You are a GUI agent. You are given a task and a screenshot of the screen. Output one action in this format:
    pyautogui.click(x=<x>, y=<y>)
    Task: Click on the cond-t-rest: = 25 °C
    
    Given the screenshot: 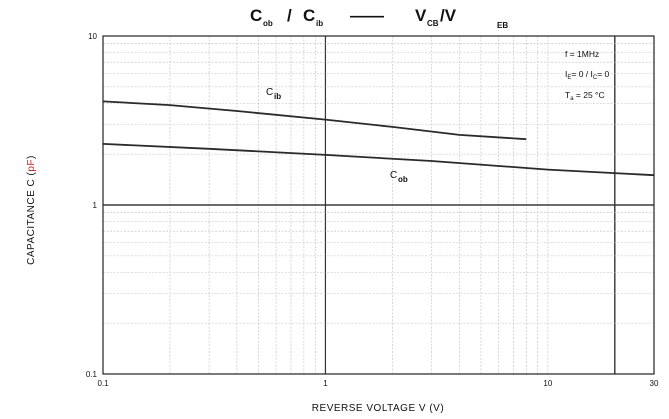 What is the action you would take?
    pyautogui.click(x=589, y=95)
    